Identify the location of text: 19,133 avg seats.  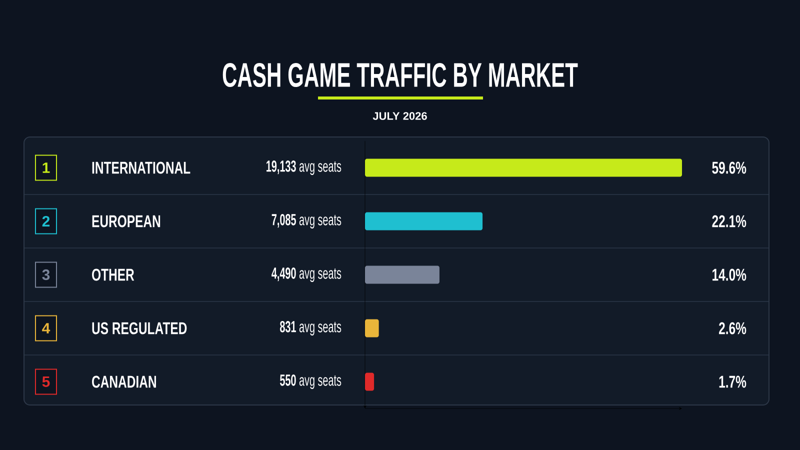
(304, 168).